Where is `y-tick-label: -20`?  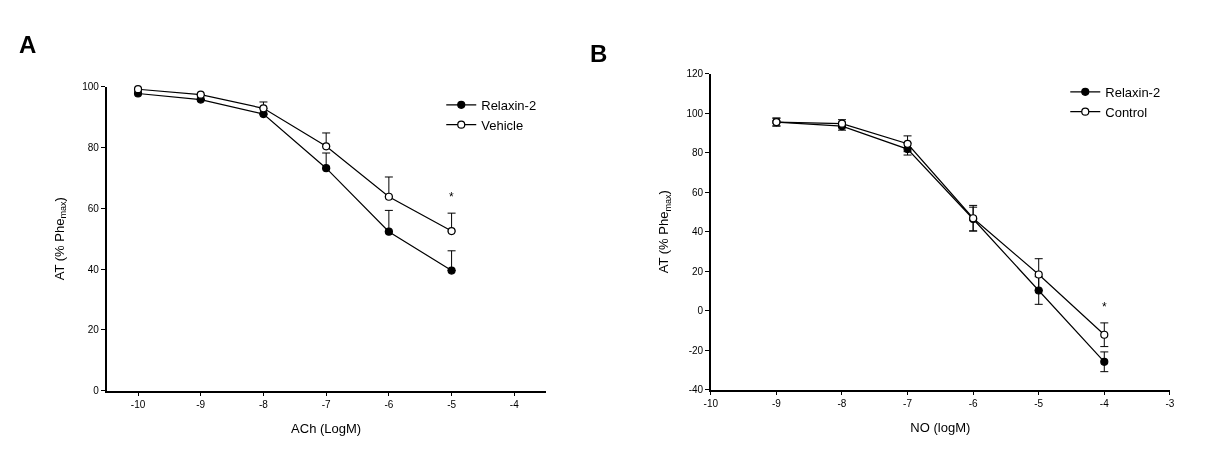
y-tick-label: -20 is located at coordinates (696, 350).